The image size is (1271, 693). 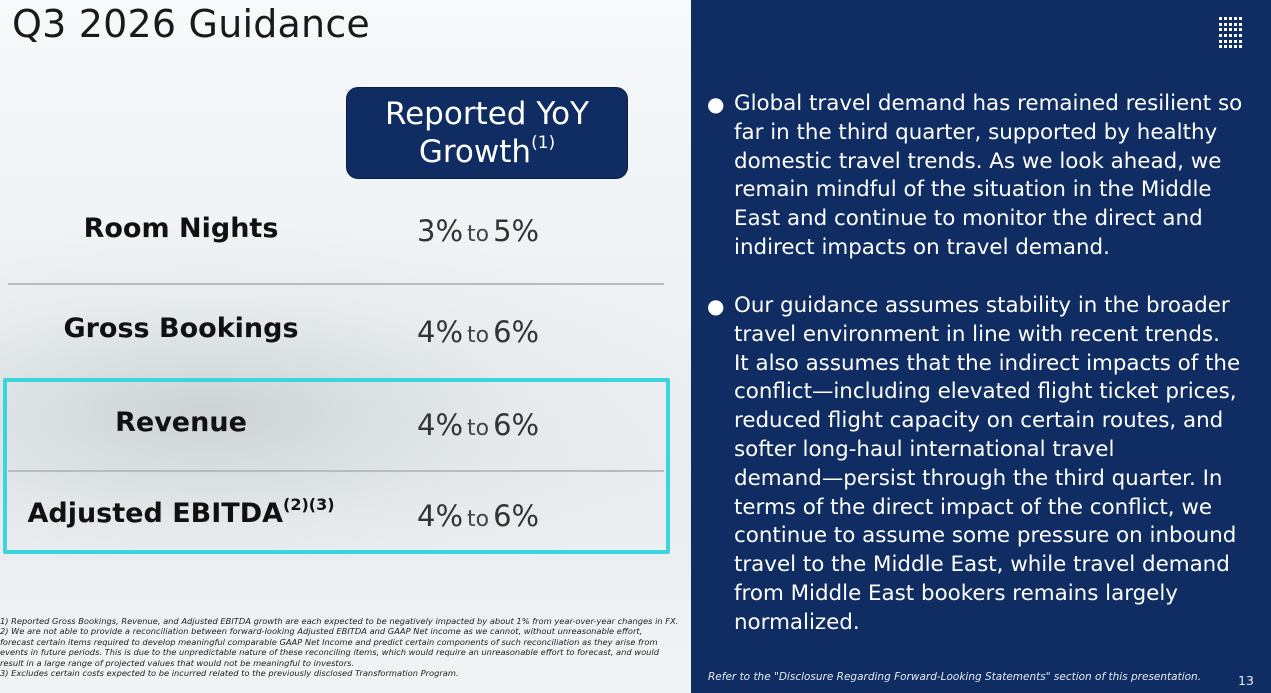 I want to click on slide-title: Q3 2026 Guidance, so click(x=191, y=24).